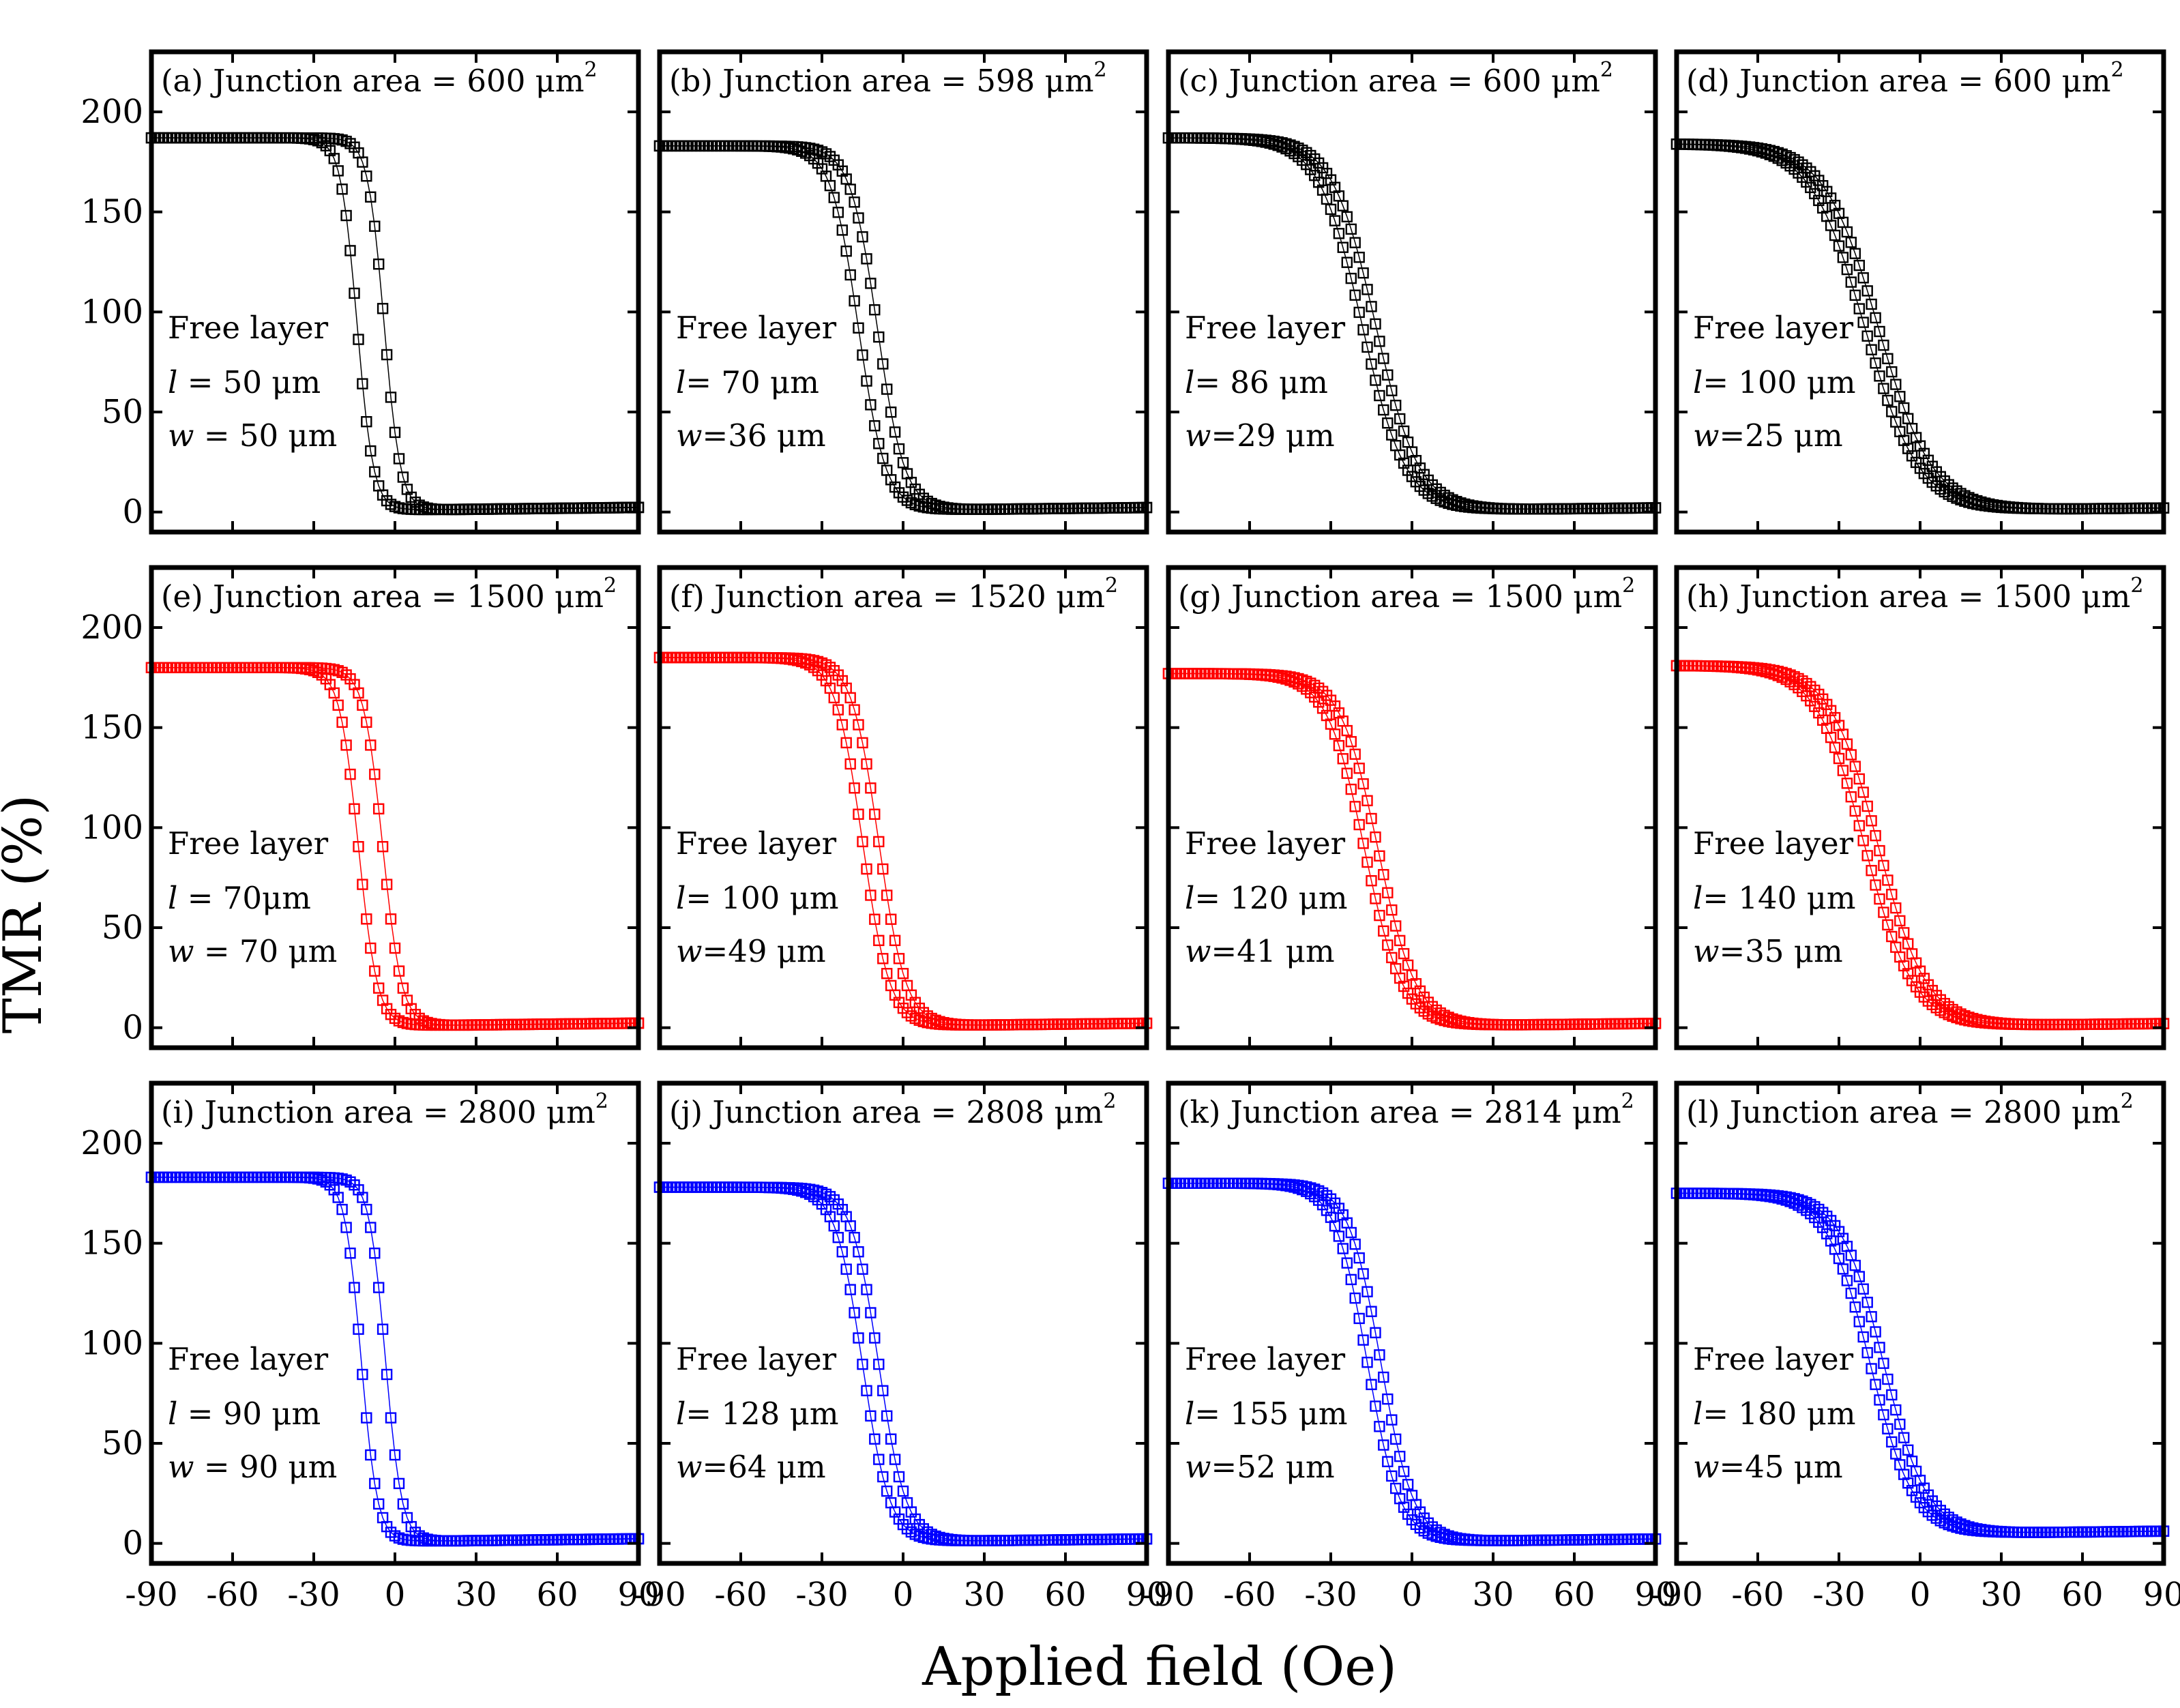  What do you see at coordinates (1406, 1109) in the screenshot?
I see `panel-header: (k) Junction area = 2814 μm2` at bounding box center [1406, 1109].